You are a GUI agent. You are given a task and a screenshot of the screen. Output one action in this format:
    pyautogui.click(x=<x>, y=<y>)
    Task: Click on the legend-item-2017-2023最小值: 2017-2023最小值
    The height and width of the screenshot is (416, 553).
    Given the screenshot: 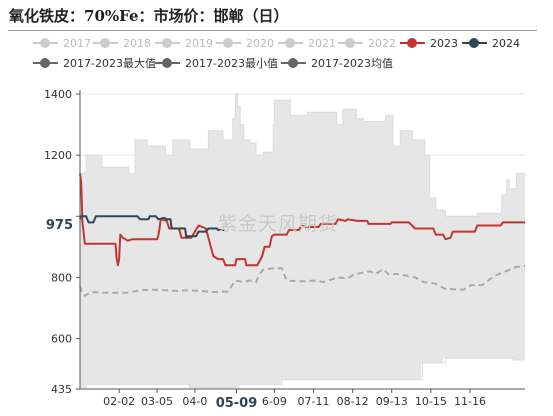 What is the action you would take?
    pyautogui.click(x=216, y=63)
    